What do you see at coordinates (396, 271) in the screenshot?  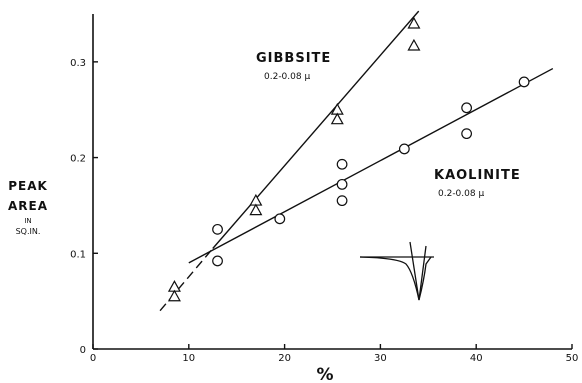 I see `dta-peak-inset` at bounding box center [396, 271].